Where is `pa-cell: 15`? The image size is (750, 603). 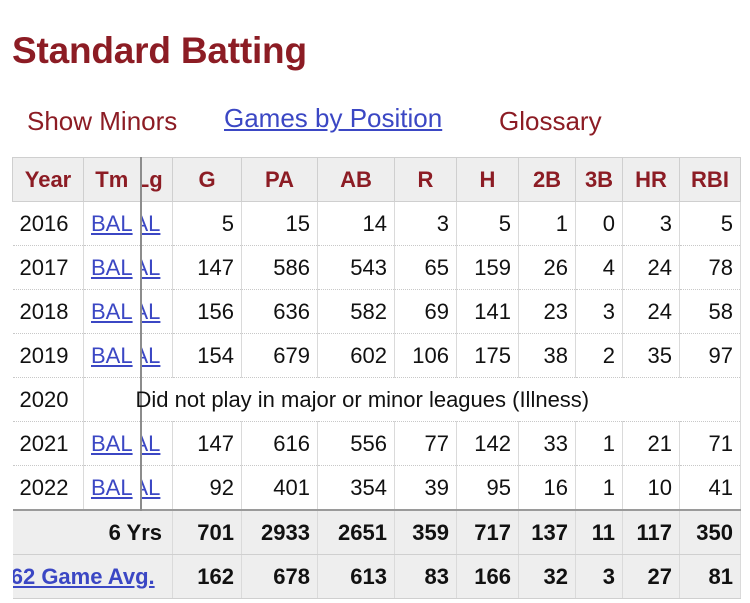
pa-cell: 15 is located at coordinates (279, 223).